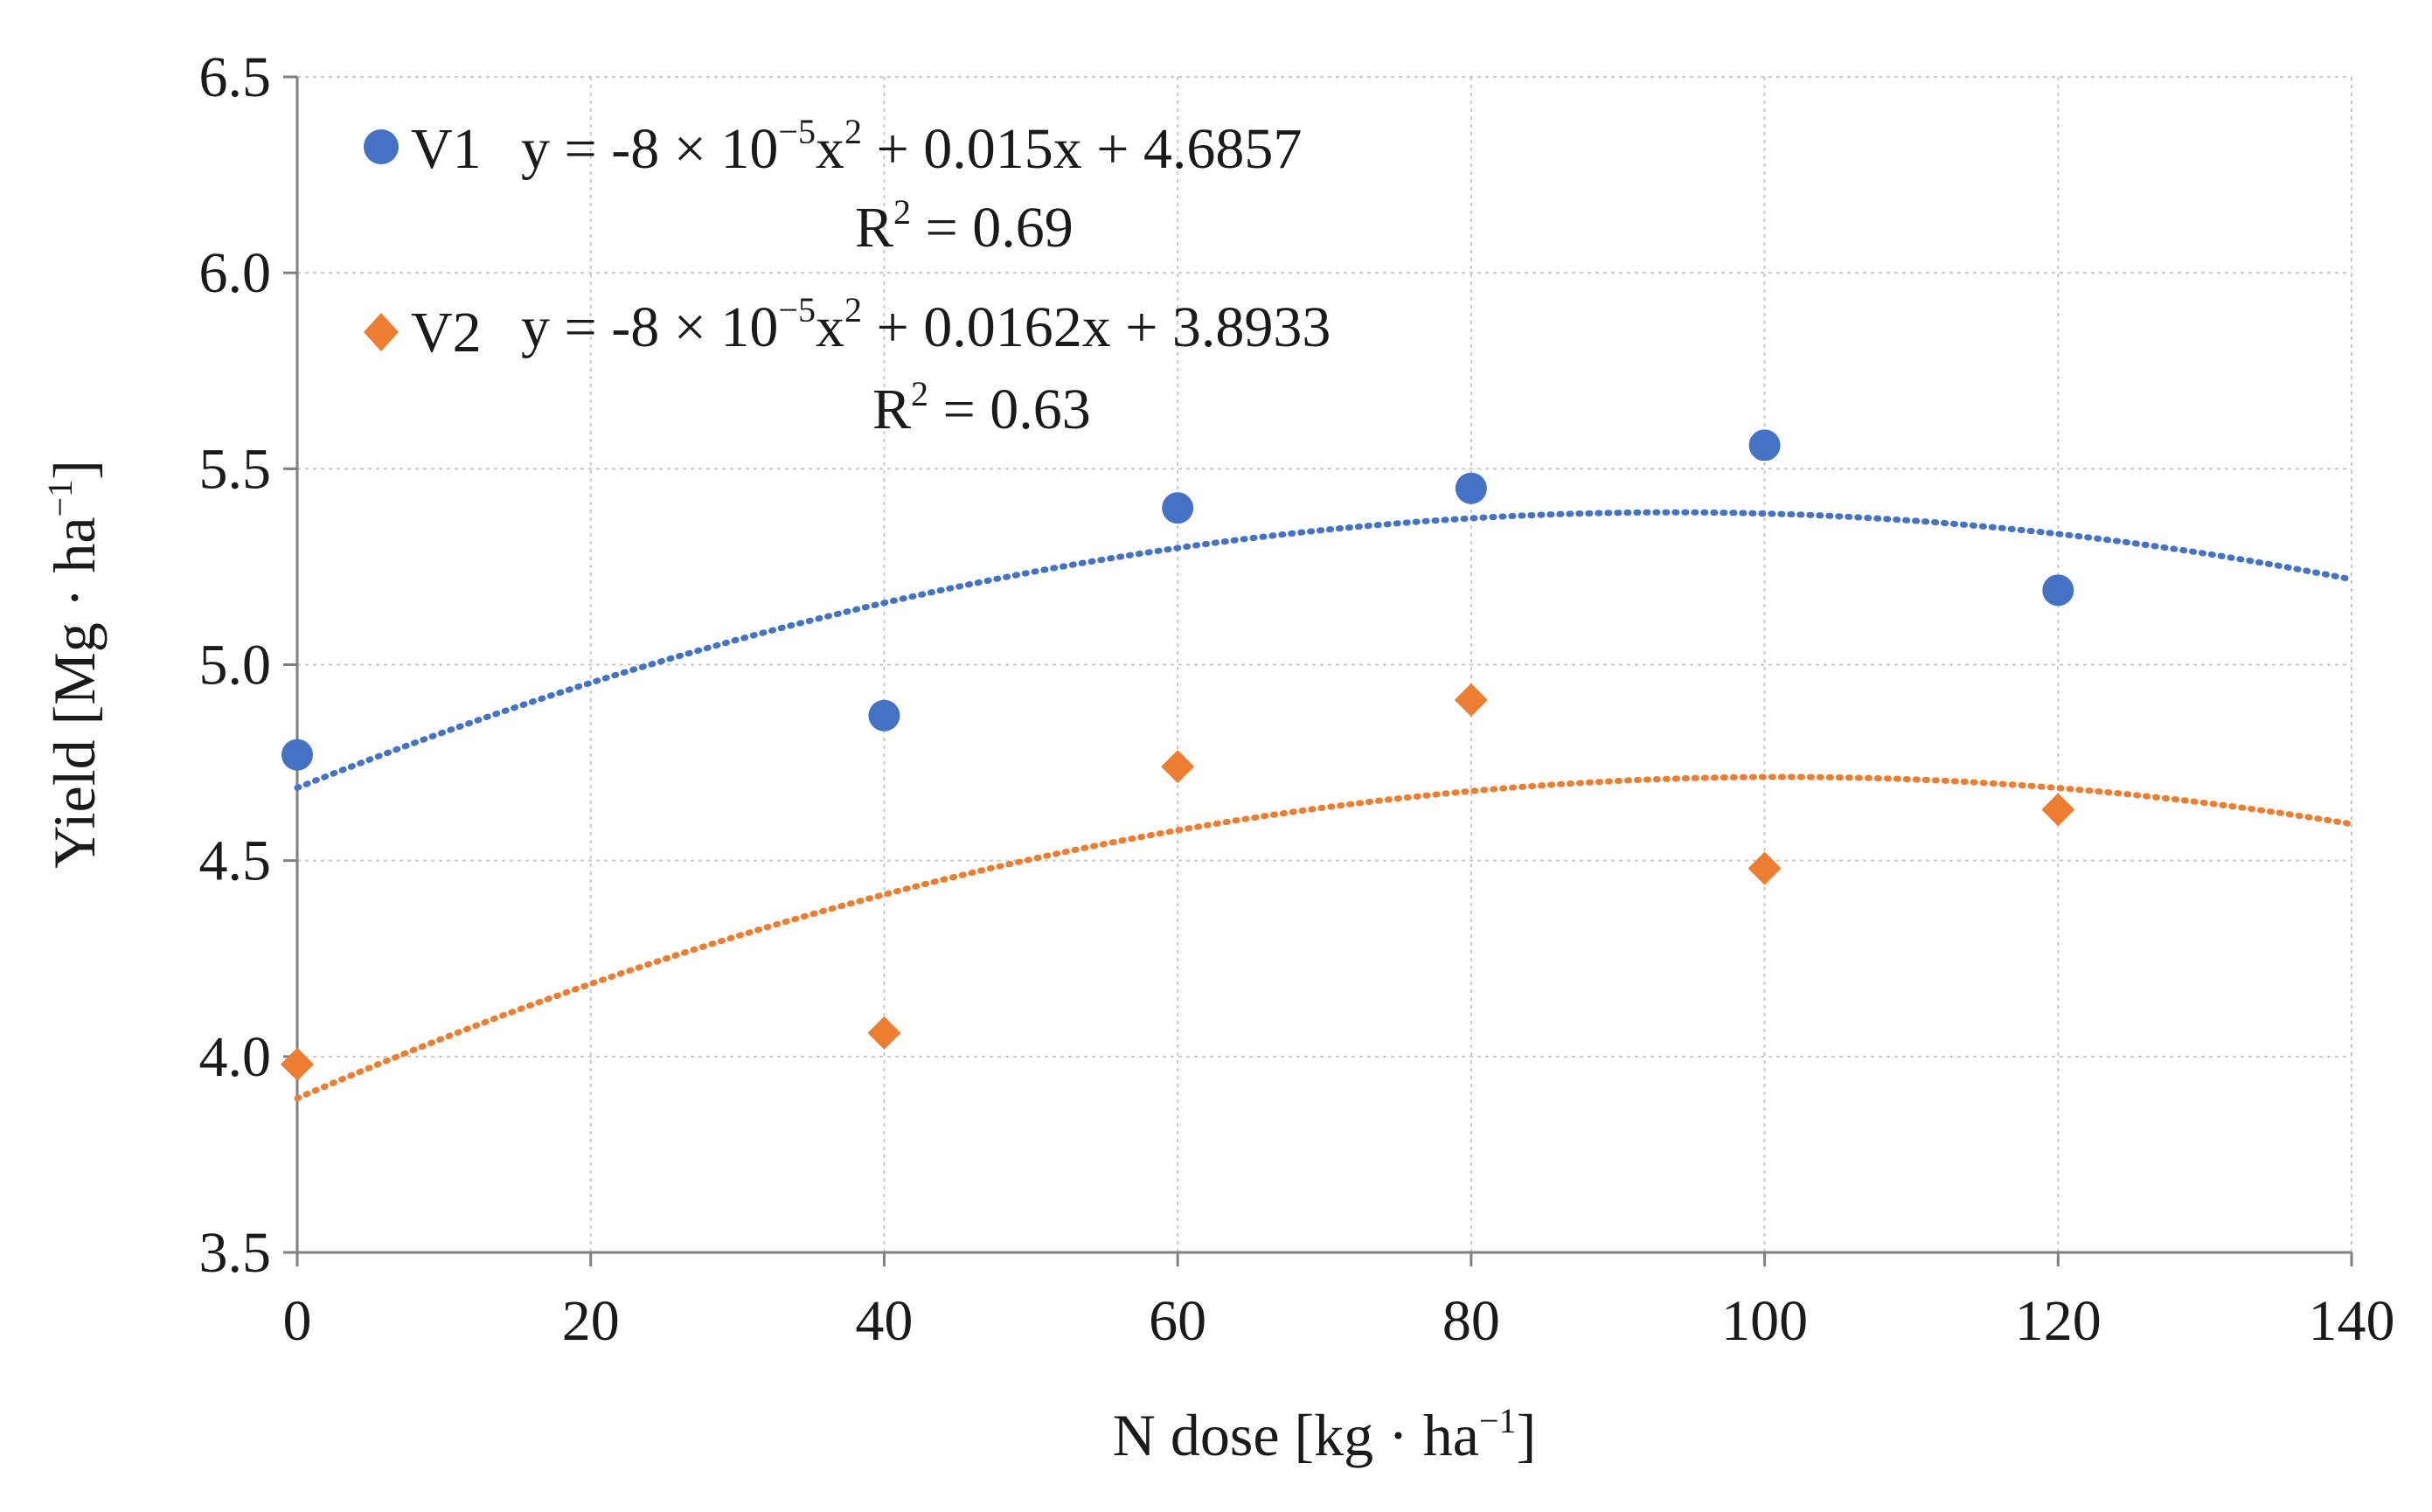 The height and width of the screenshot is (1512, 2432). I want to click on y-tick-label: 4.5, so click(236, 861).